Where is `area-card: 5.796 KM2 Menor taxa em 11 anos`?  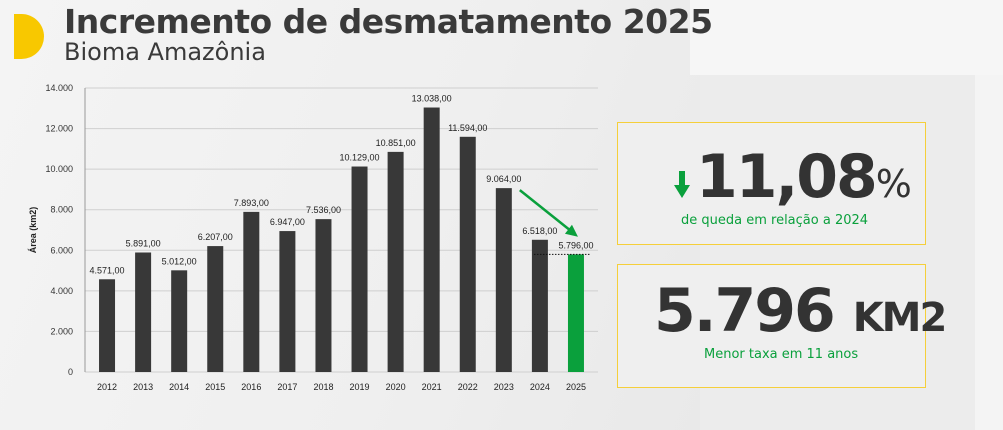 area-card: 5.796 KM2 Menor taxa em 11 anos is located at coordinates (782, 326).